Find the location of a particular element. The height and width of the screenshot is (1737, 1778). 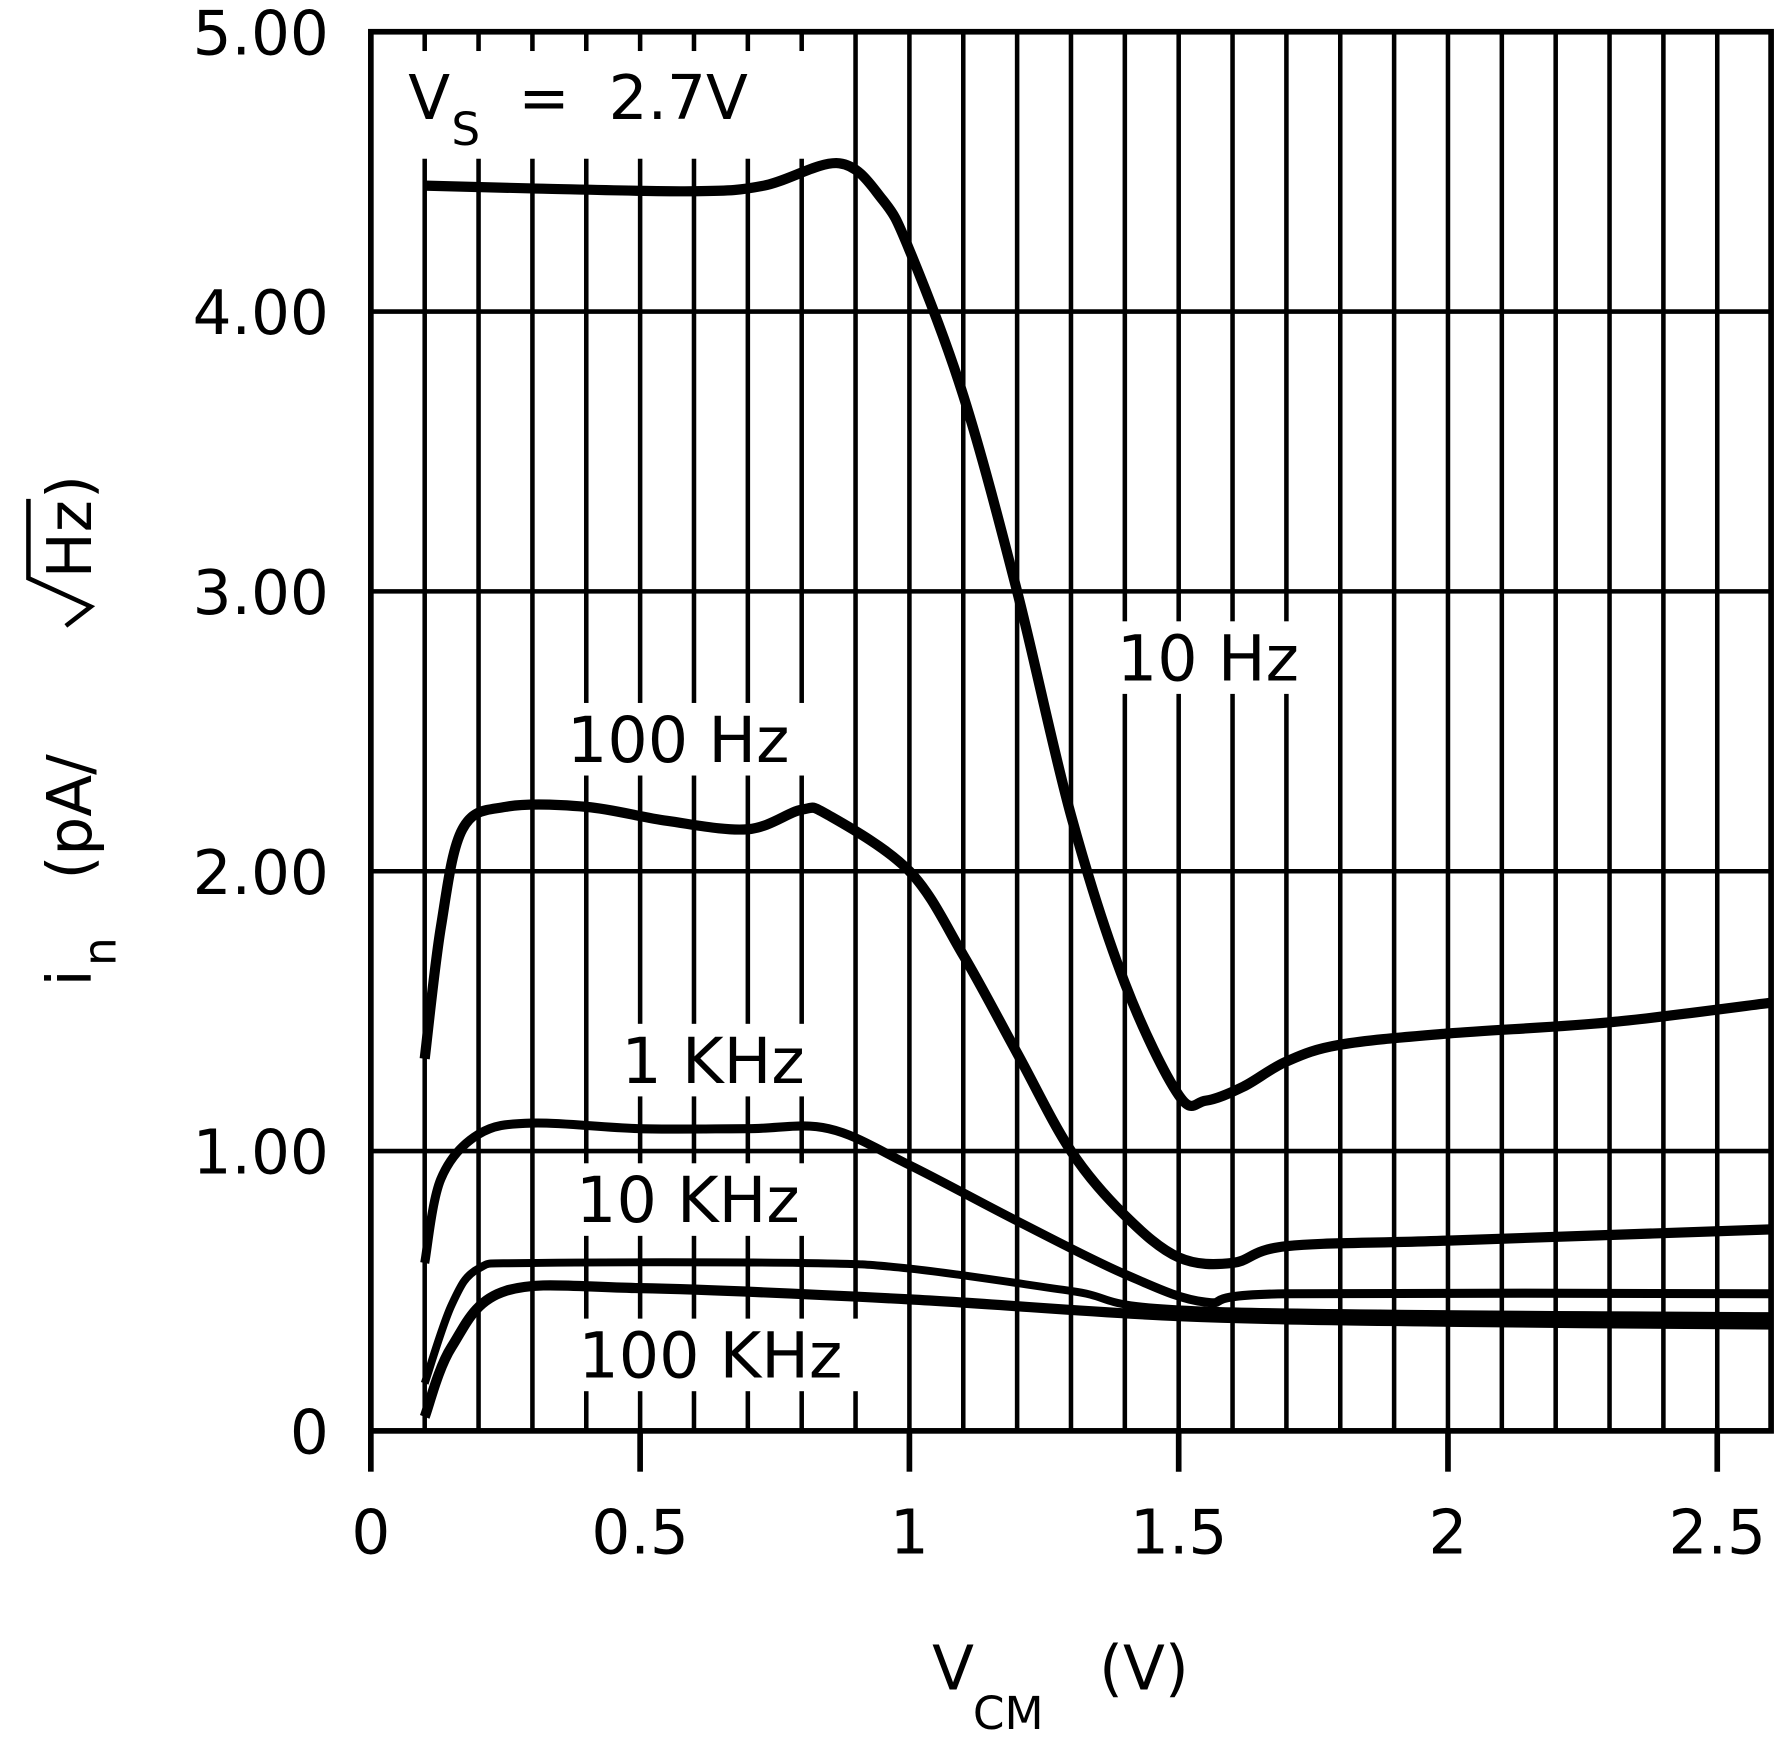

xlabel-rest: (V) is located at coordinates (1124, 1668).